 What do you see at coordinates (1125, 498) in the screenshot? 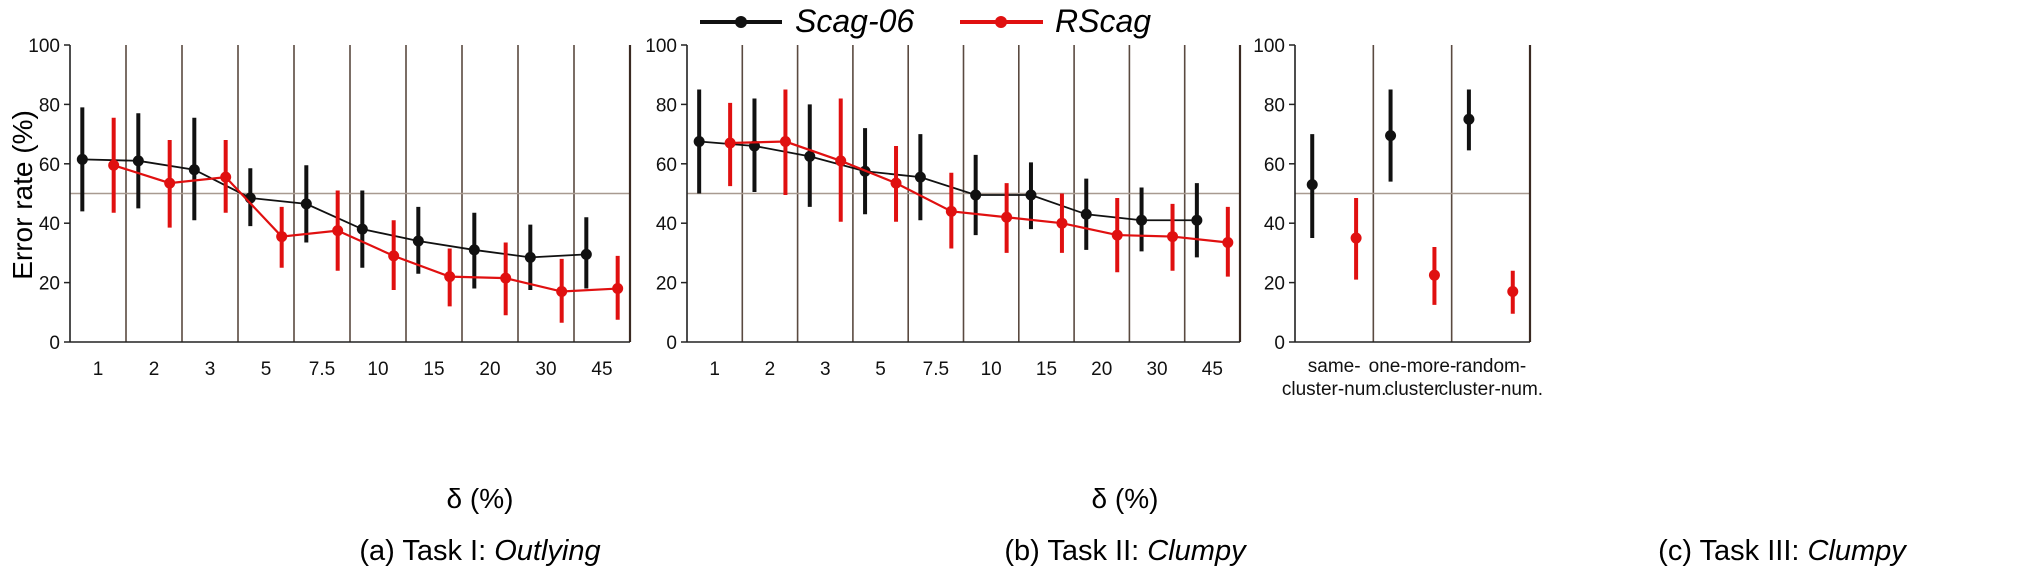
I see `x-axis-title-b: δ (%)` at bounding box center [1125, 498].